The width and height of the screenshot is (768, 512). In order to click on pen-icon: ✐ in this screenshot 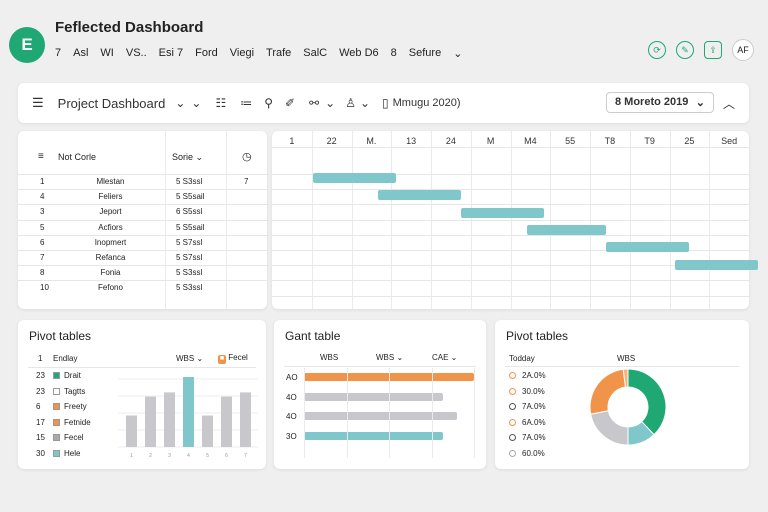, I will do `click(290, 103)`.